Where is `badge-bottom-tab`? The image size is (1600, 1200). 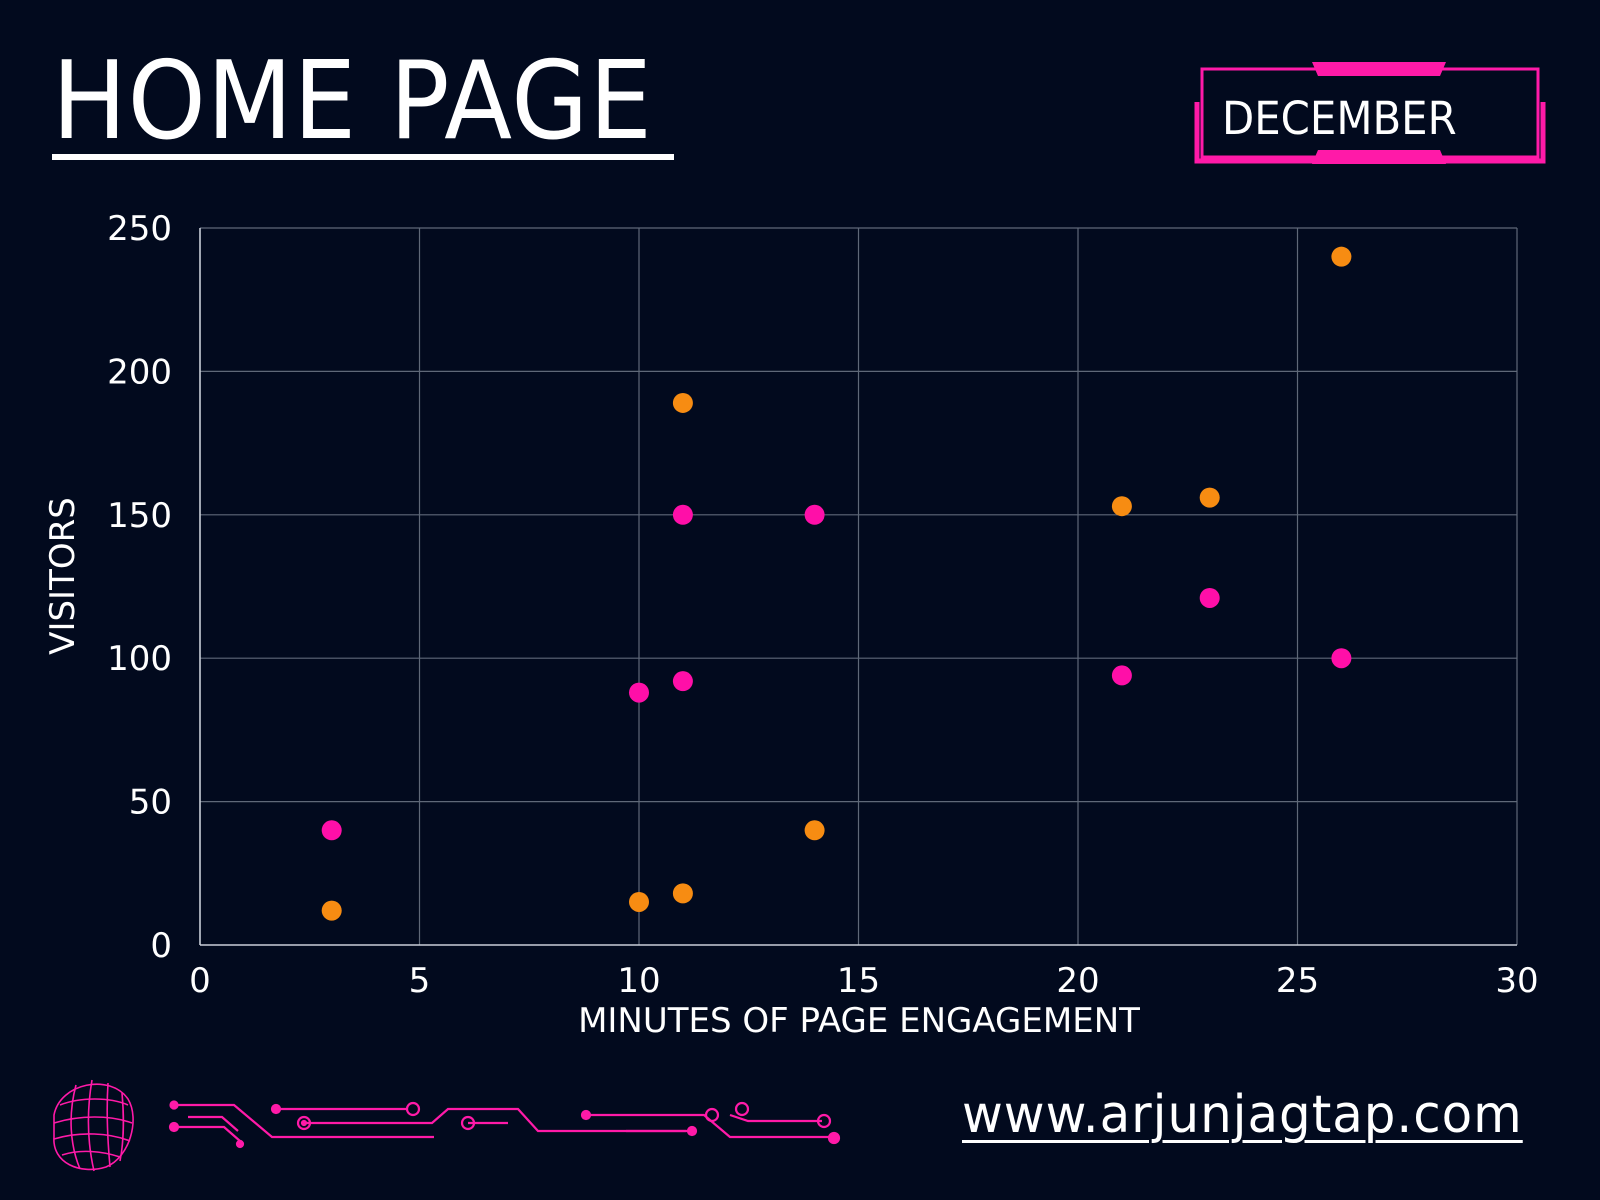
badge-bottom-tab is located at coordinates (1379, 157).